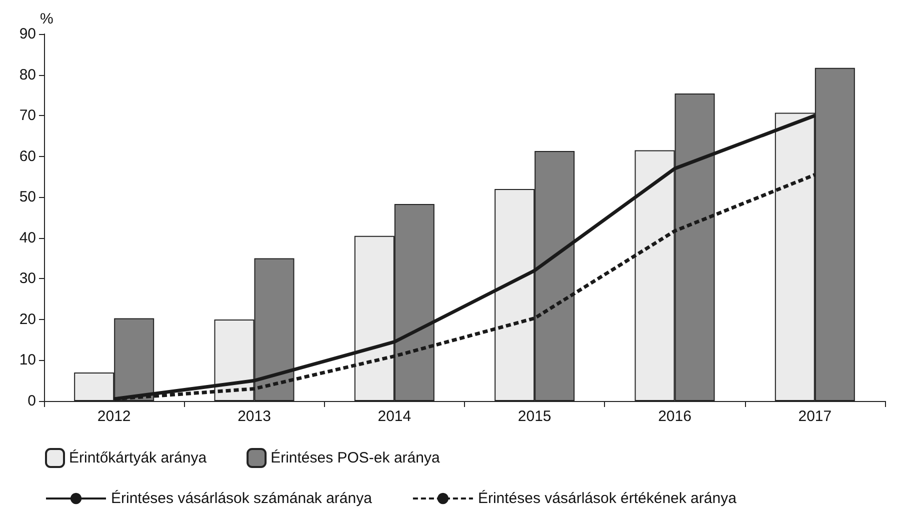 Image resolution: width=899 pixels, height=517 pixels. Describe the element at coordinates (27, 319) in the screenshot. I see `y-tick-label: 20` at that location.